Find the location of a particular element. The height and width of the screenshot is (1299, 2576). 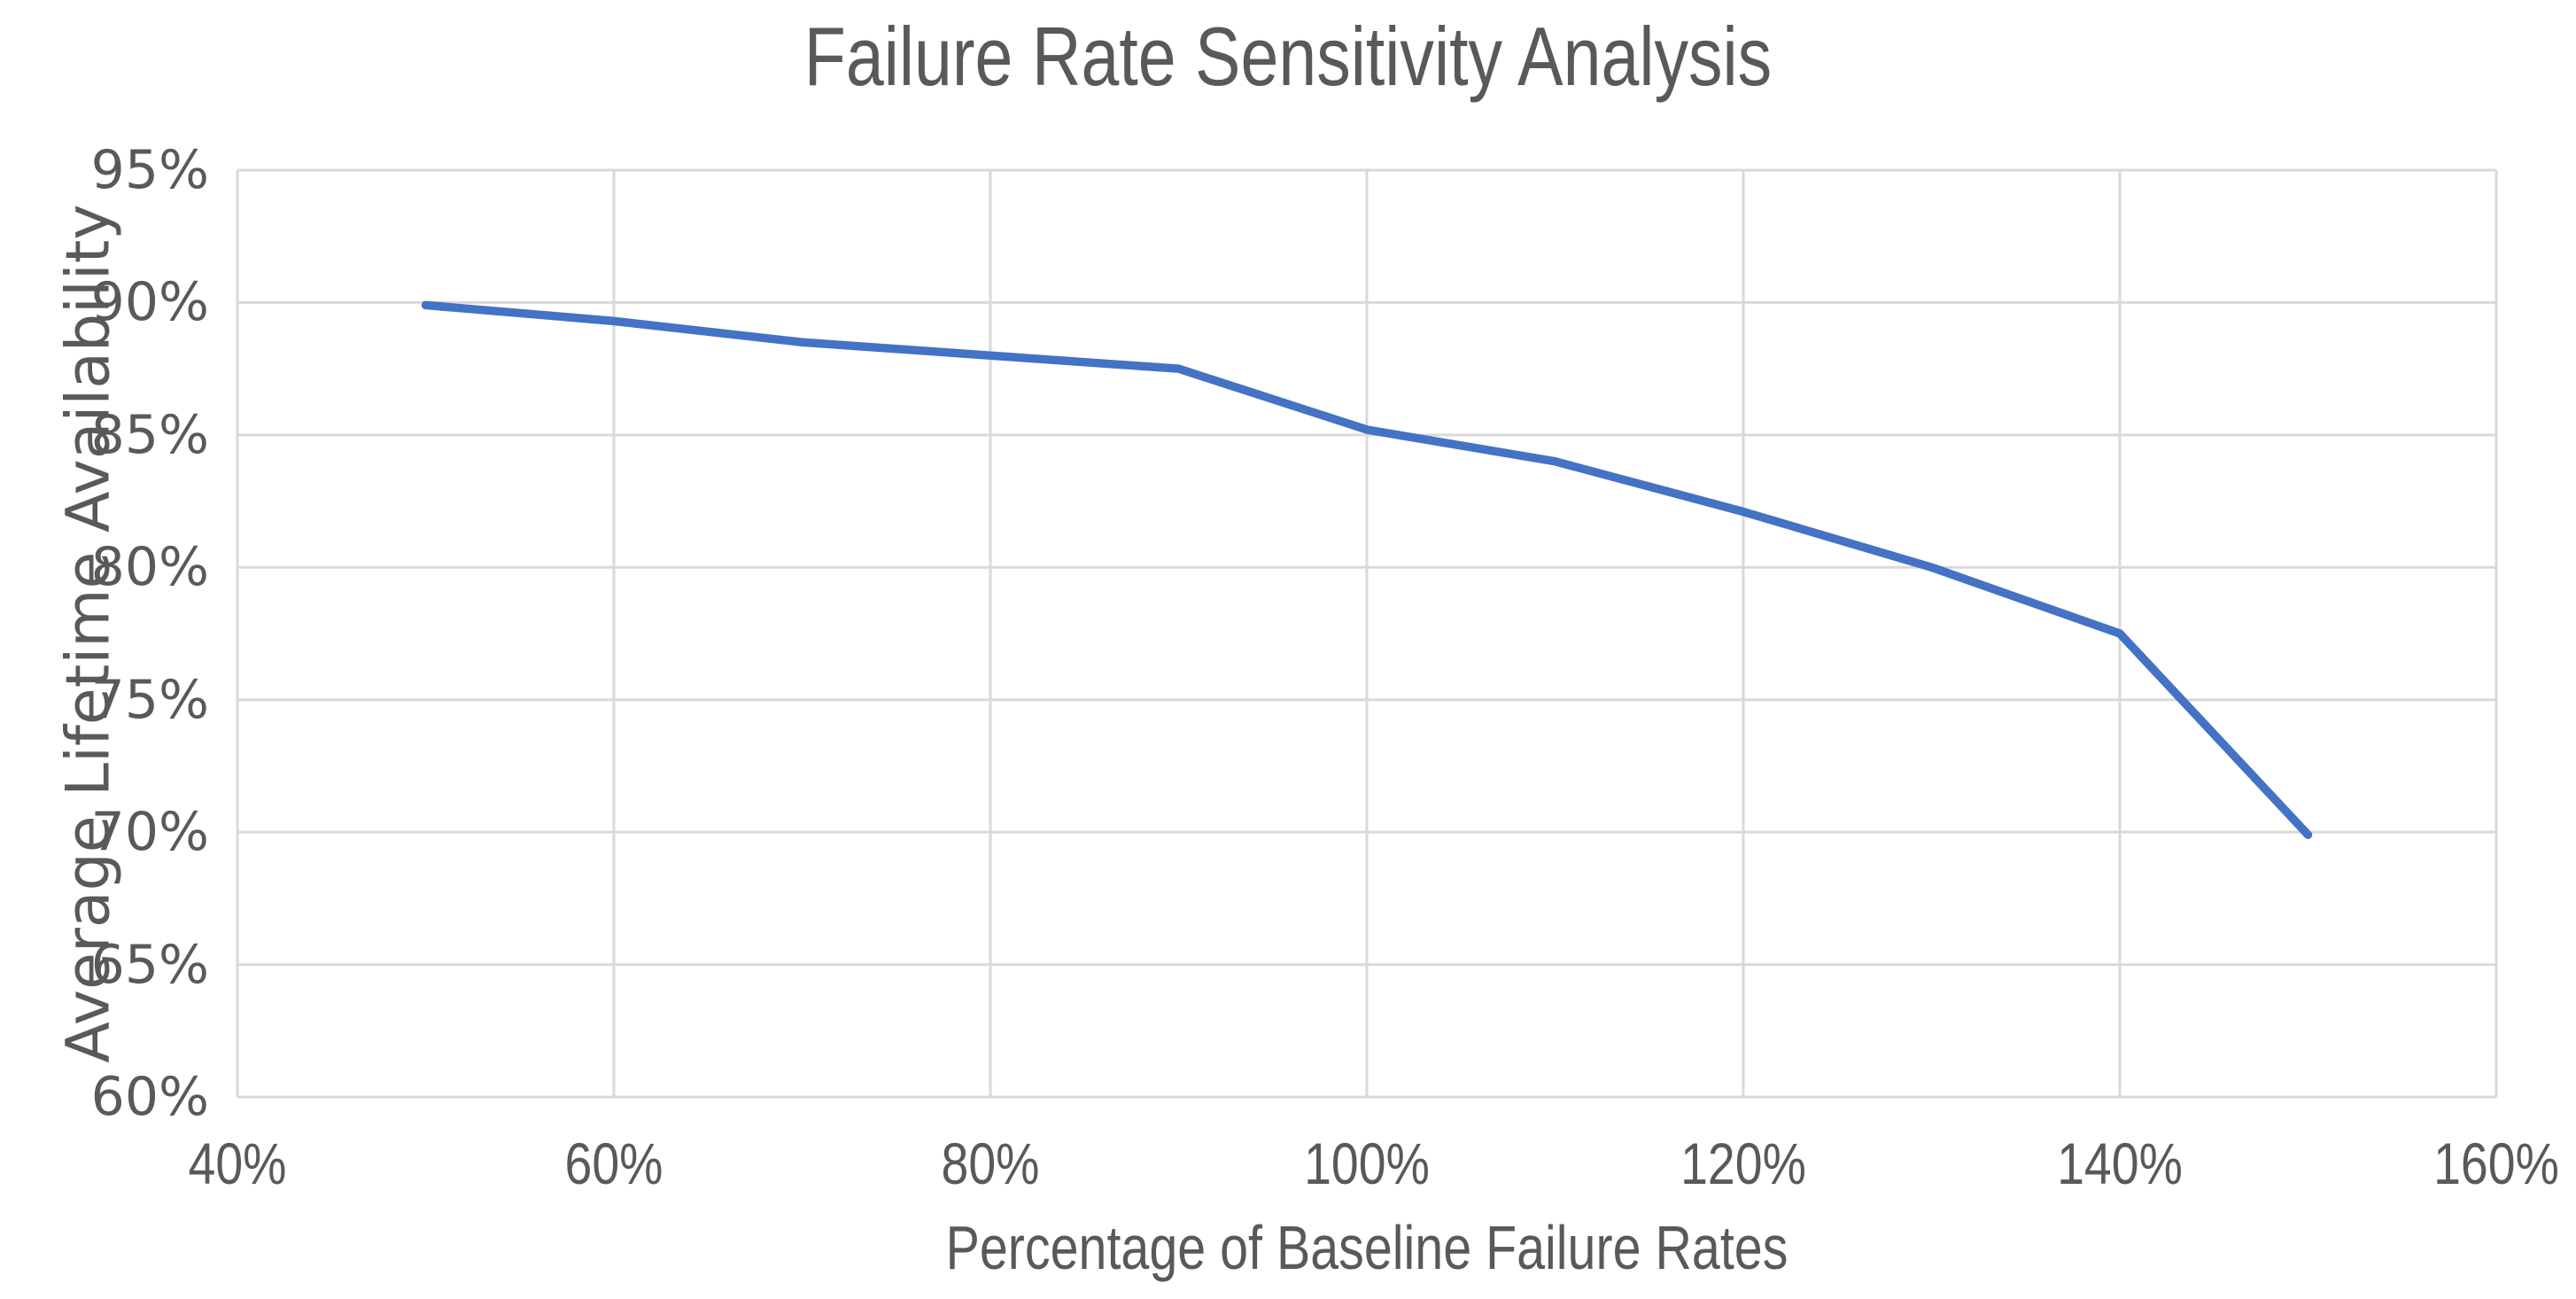

x-tick-label: 40% is located at coordinates (237, 1163).